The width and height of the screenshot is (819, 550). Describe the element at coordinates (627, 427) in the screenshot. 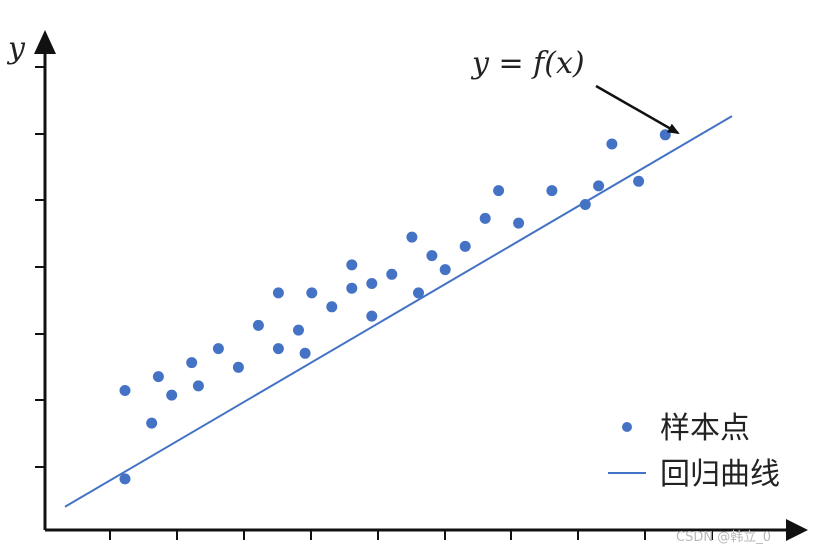

I see `legend-marker-points` at that location.